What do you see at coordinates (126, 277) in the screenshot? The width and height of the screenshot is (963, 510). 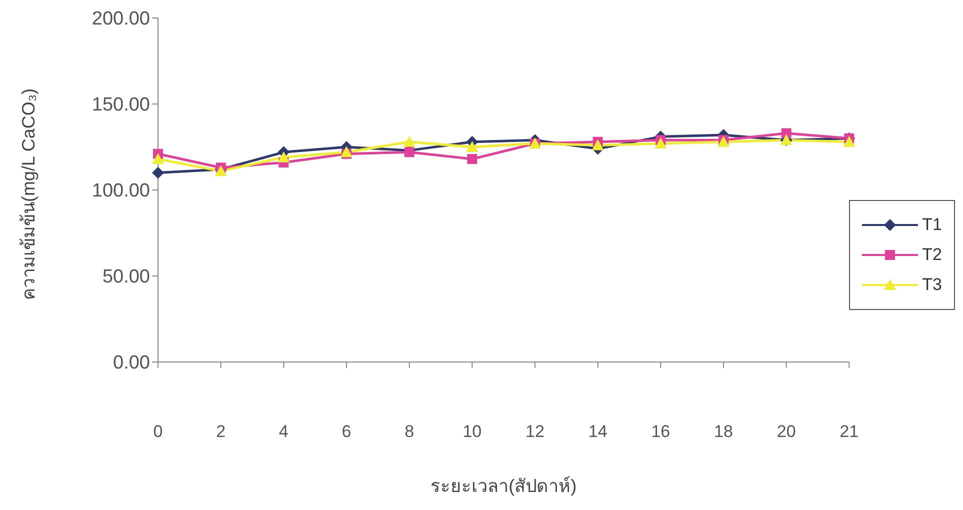 I see `y-tick-label: 50.00` at bounding box center [126, 277].